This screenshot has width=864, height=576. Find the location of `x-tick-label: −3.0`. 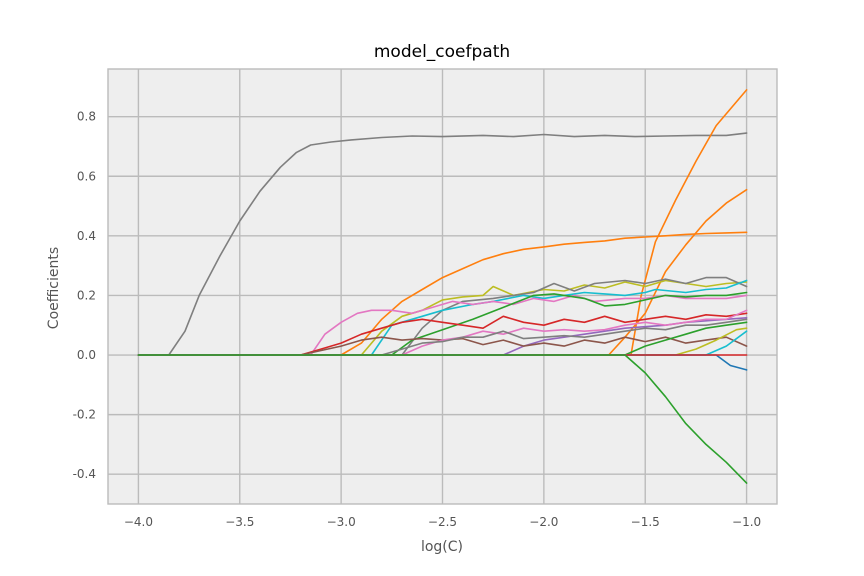

x-tick-label: −3.0 is located at coordinates (341, 522).